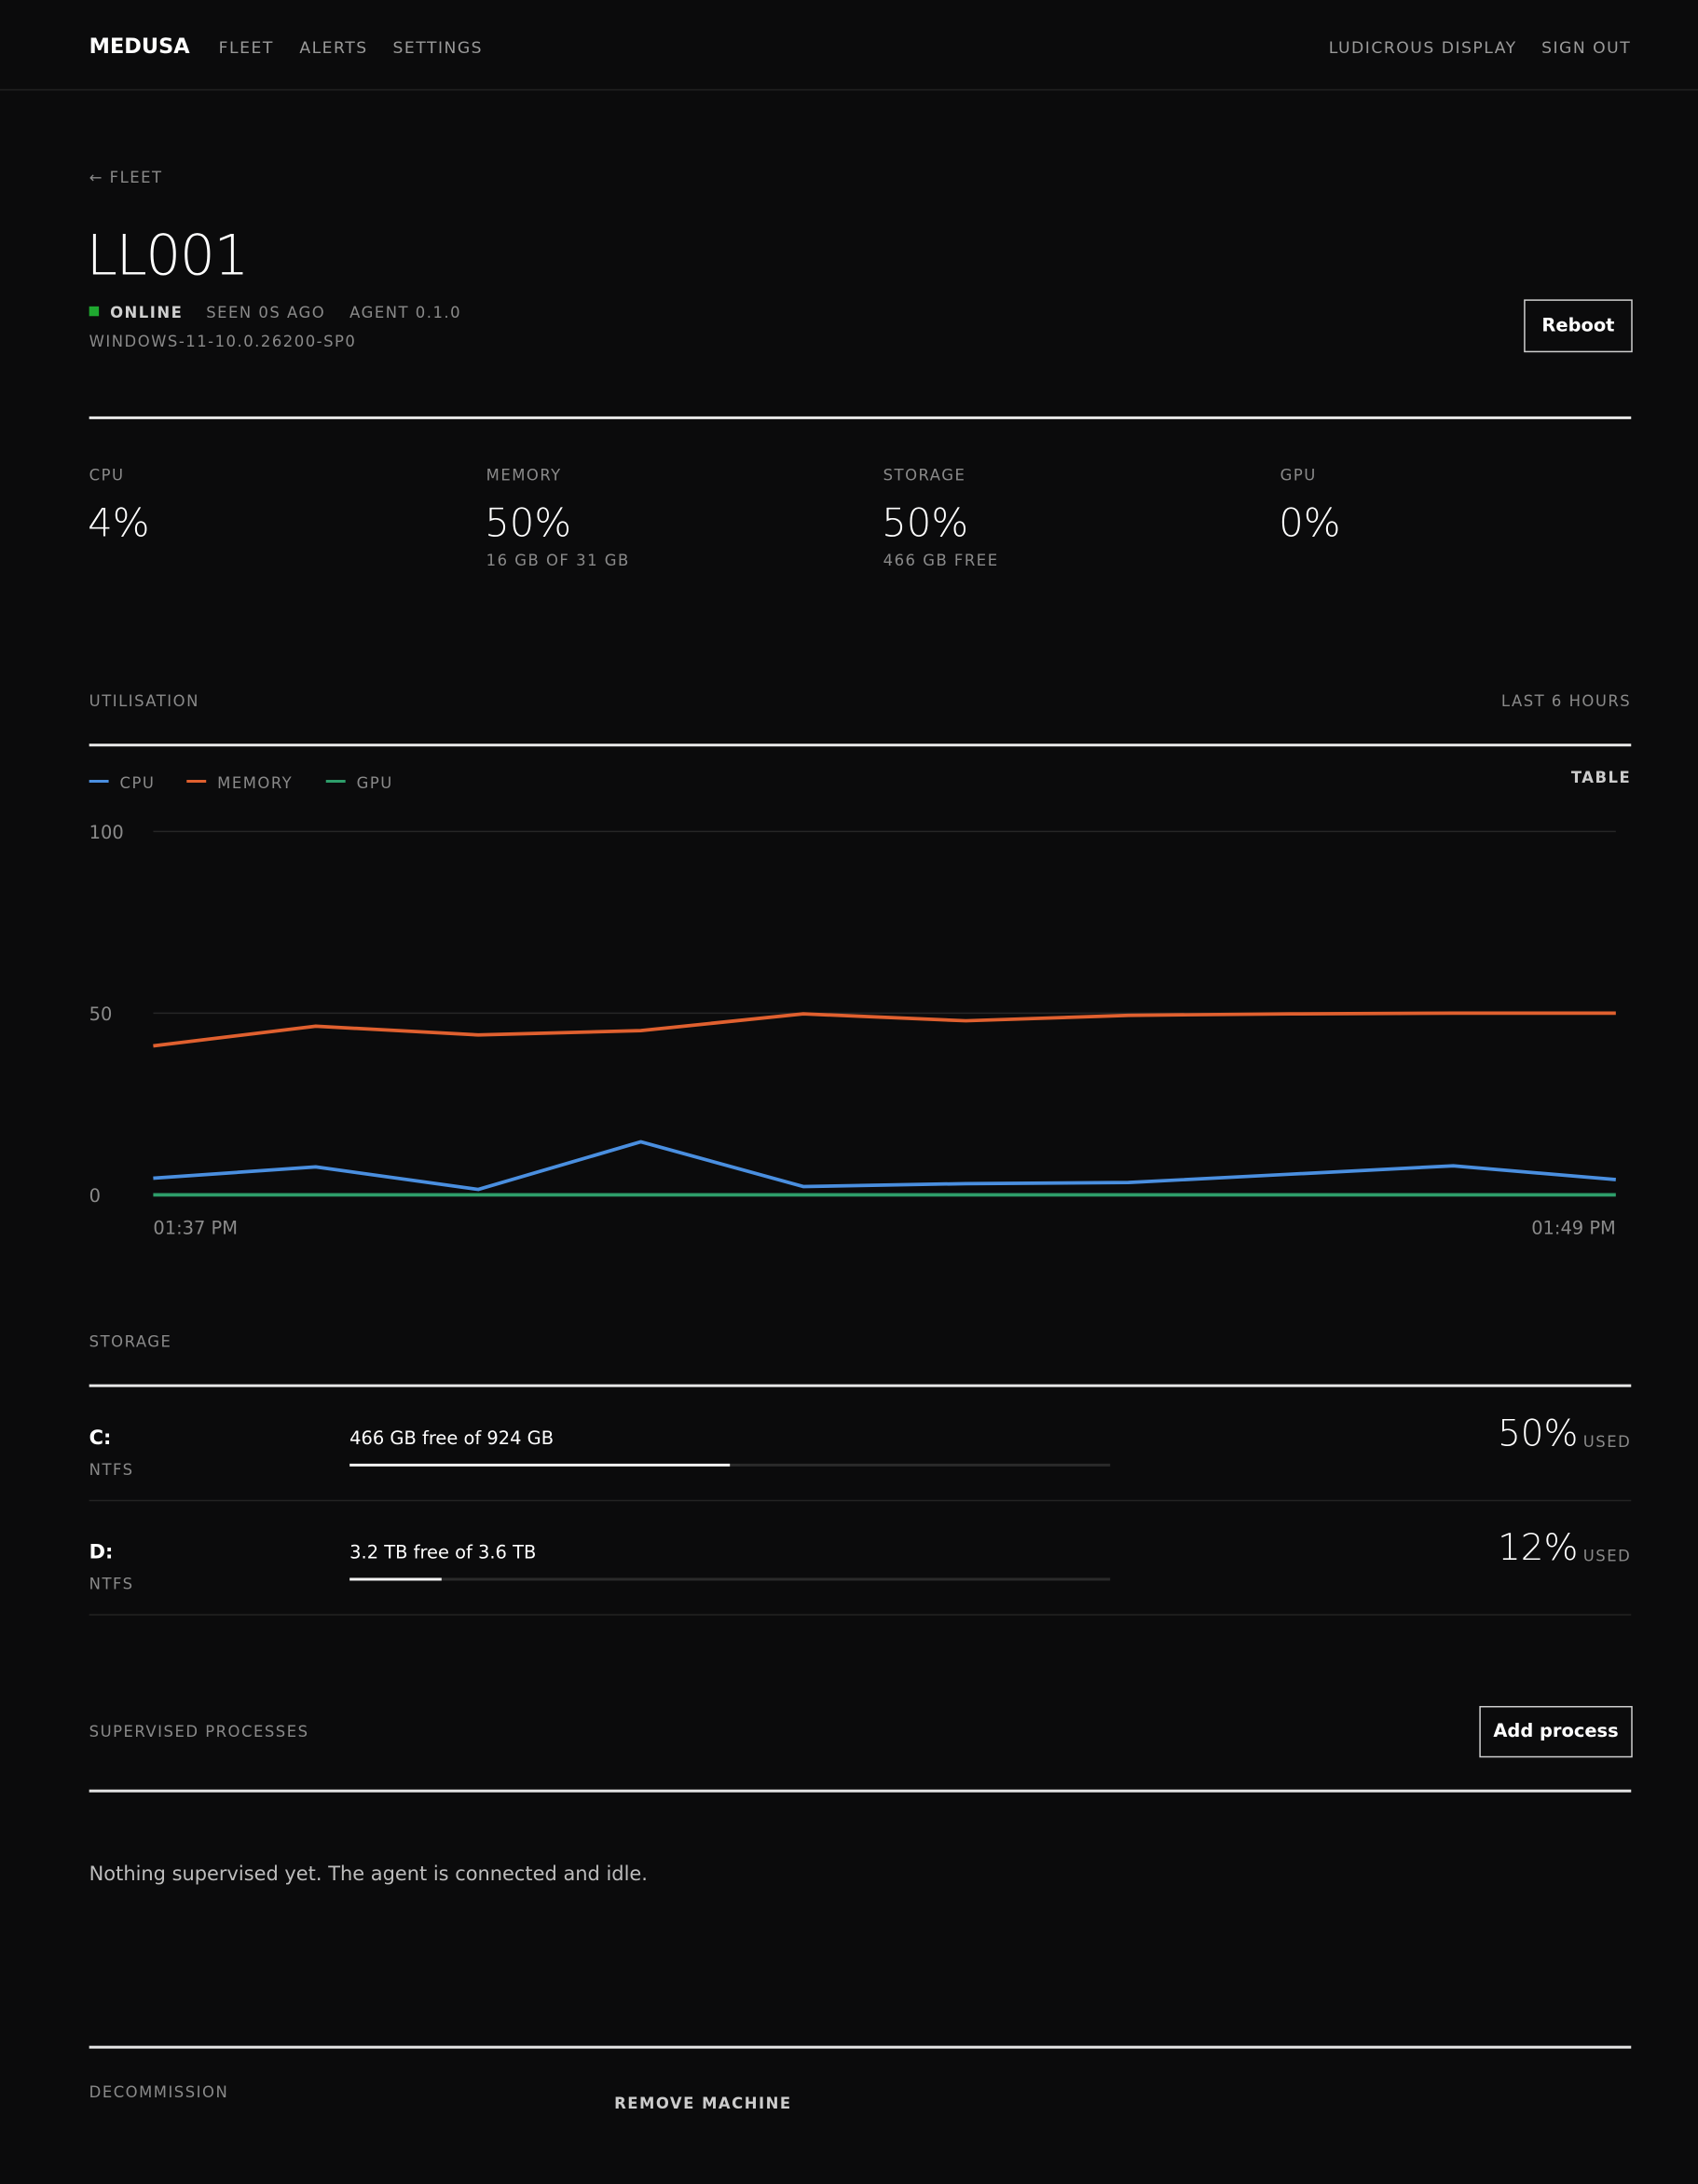 The width and height of the screenshot is (1698, 2184). I want to click on stat-value: 0%, so click(1310, 522).